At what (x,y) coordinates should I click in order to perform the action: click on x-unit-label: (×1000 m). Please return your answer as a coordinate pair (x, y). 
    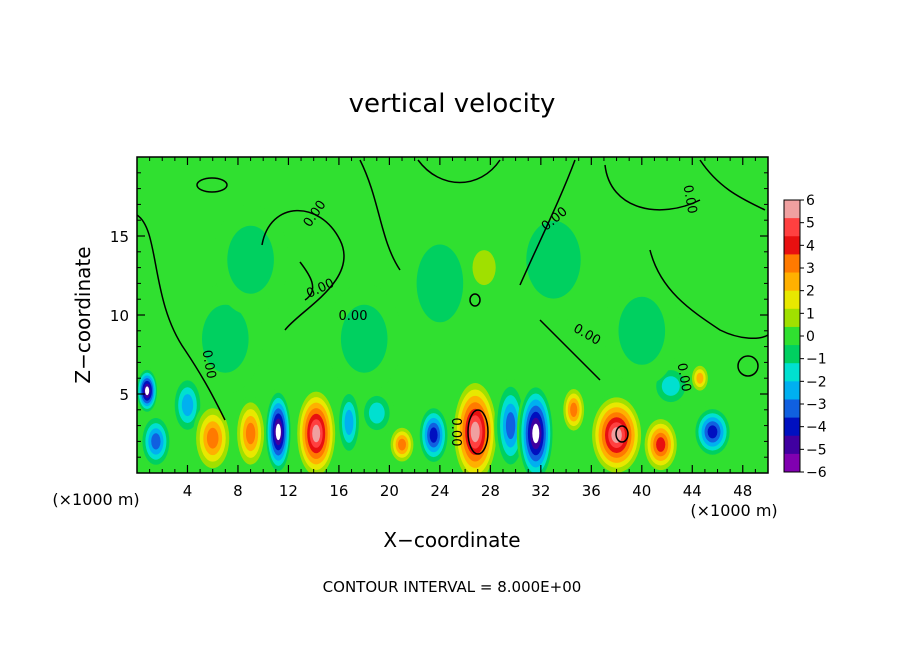
    Looking at the image, I should click on (733, 510).